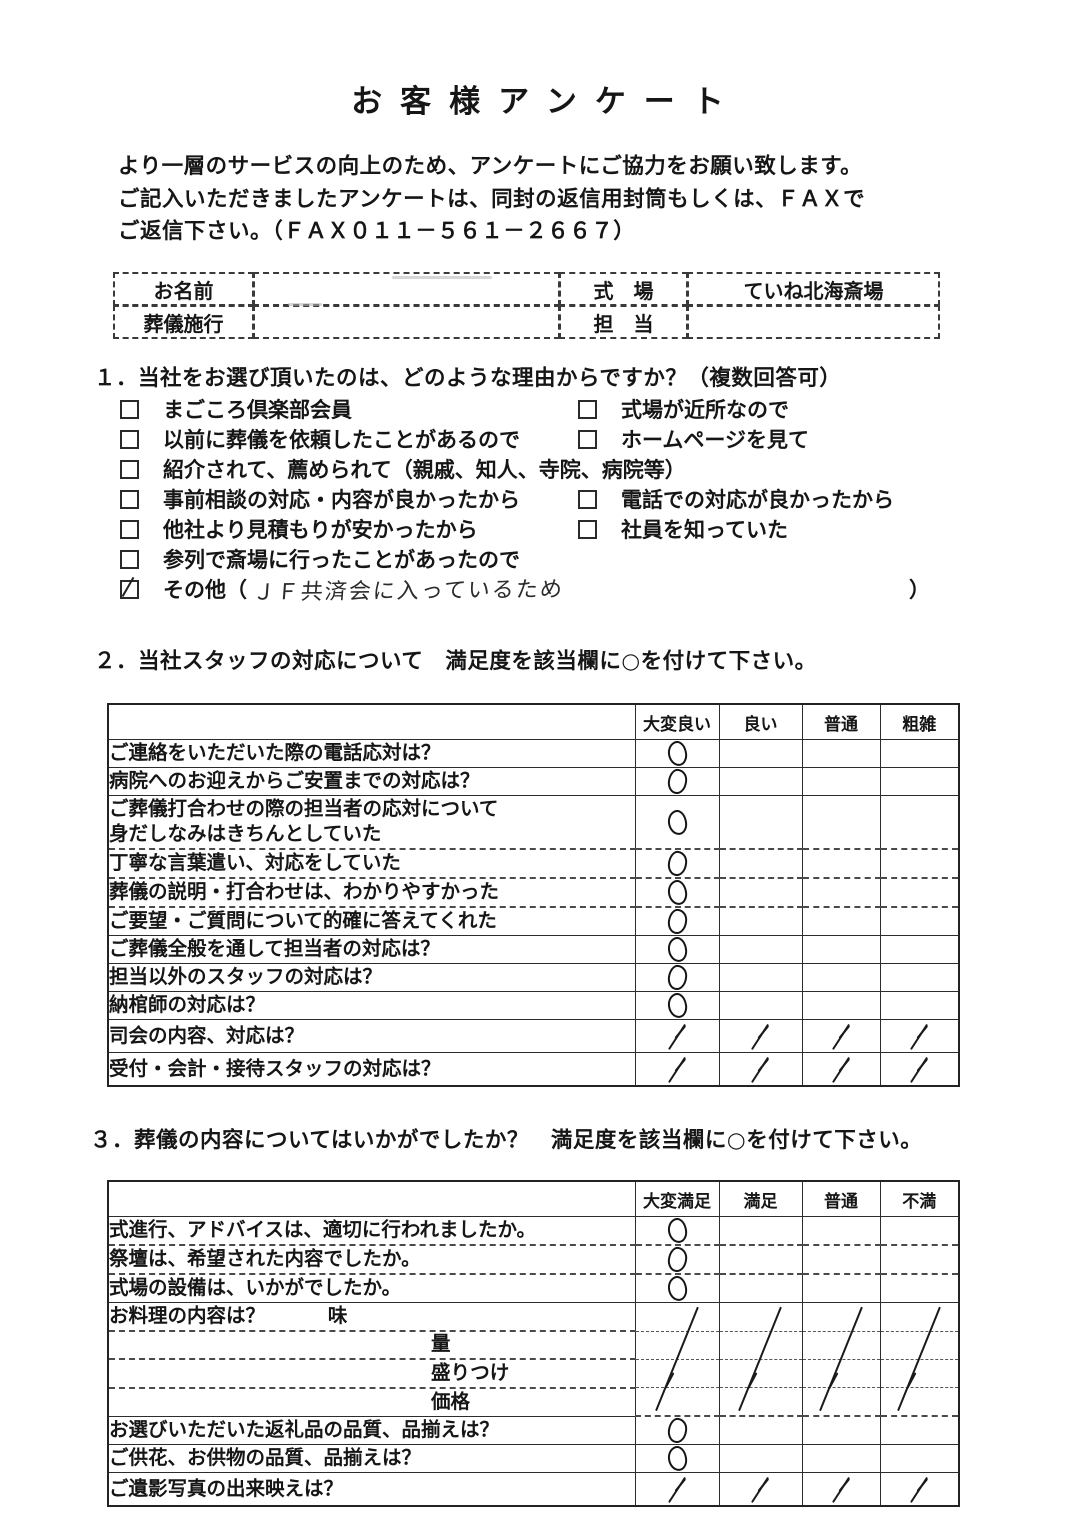 The width and height of the screenshot is (1075, 1520). What do you see at coordinates (406, 322) in the screenshot?
I see `funeral-field` at bounding box center [406, 322].